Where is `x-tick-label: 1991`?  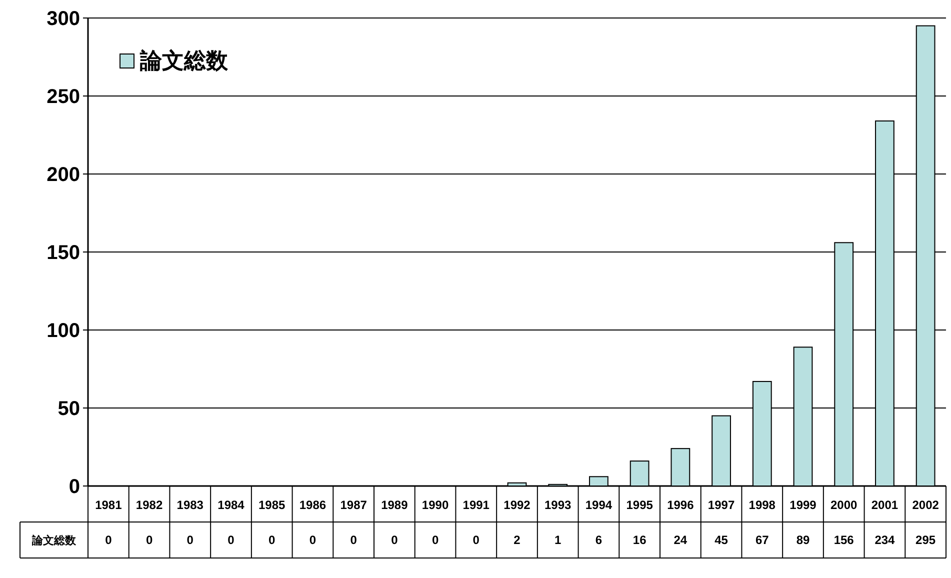
x-tick-label: 1991 is located at coordinates (476, 505).